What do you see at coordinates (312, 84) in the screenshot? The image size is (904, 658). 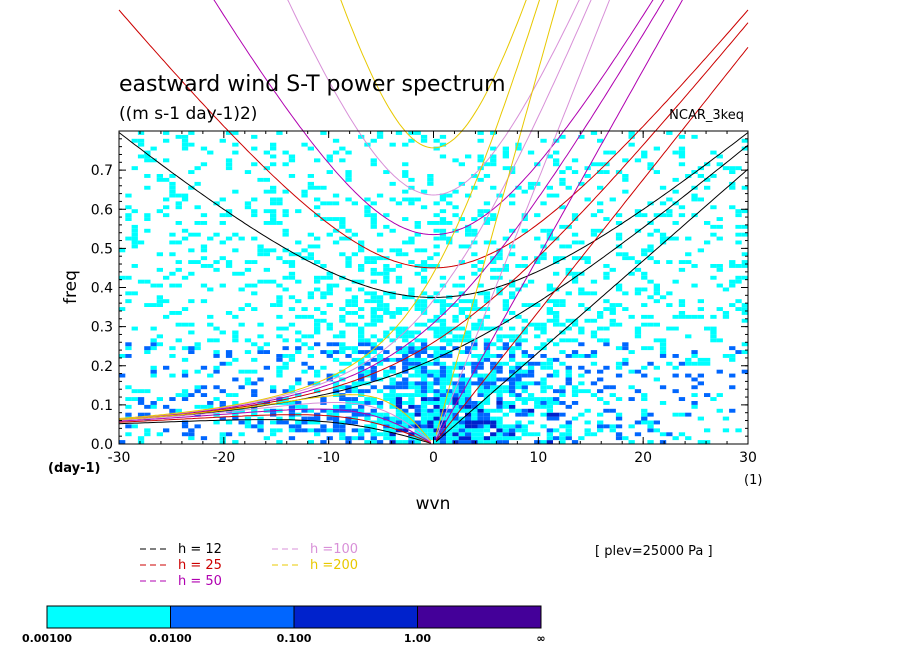 I see `chart-title: eastward wind S-T power spectrum` at bounding box center [312, 84].